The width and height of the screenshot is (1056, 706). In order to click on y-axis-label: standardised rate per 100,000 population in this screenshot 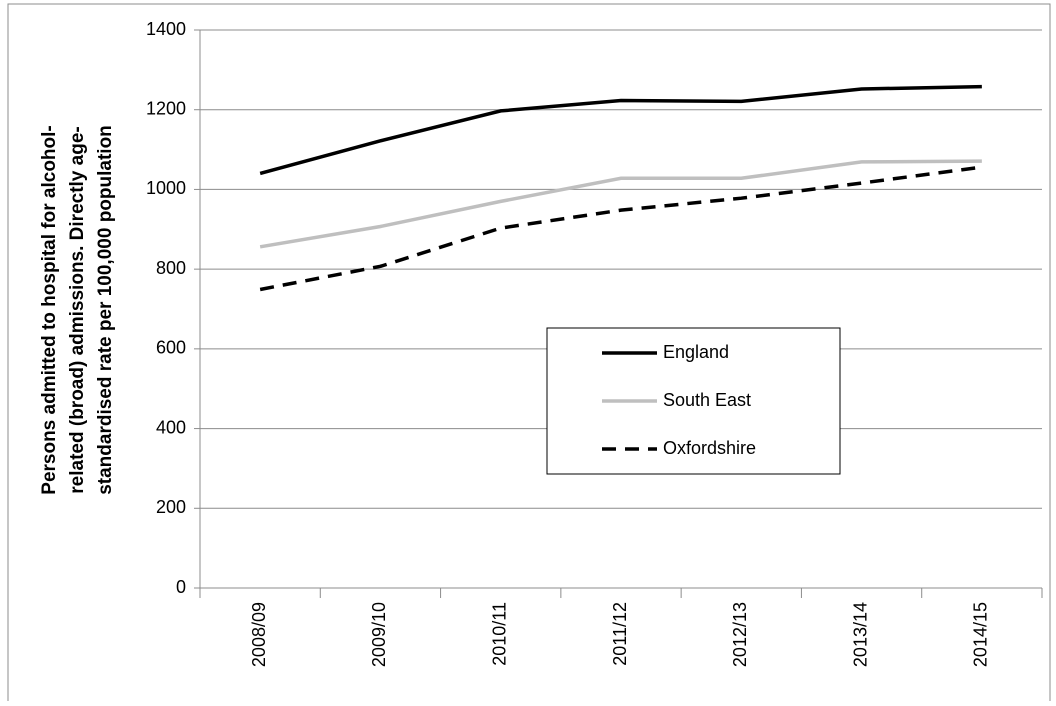, I will do `click(105, 310)`.